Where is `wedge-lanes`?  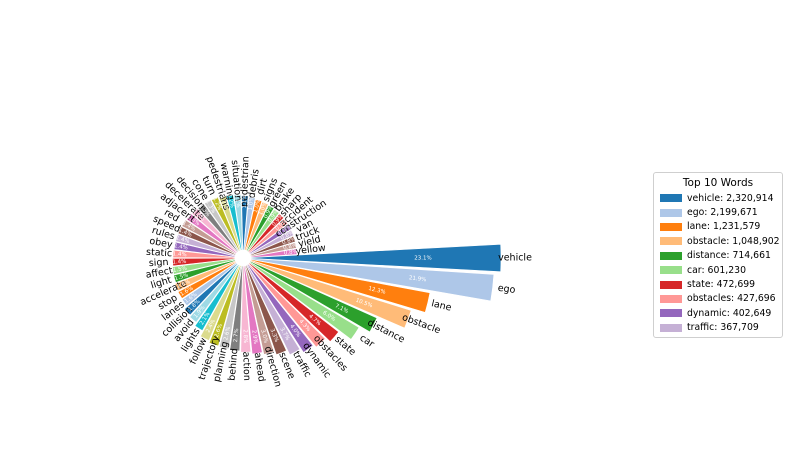 wedge-lanes is located at coordinates (209, 284).